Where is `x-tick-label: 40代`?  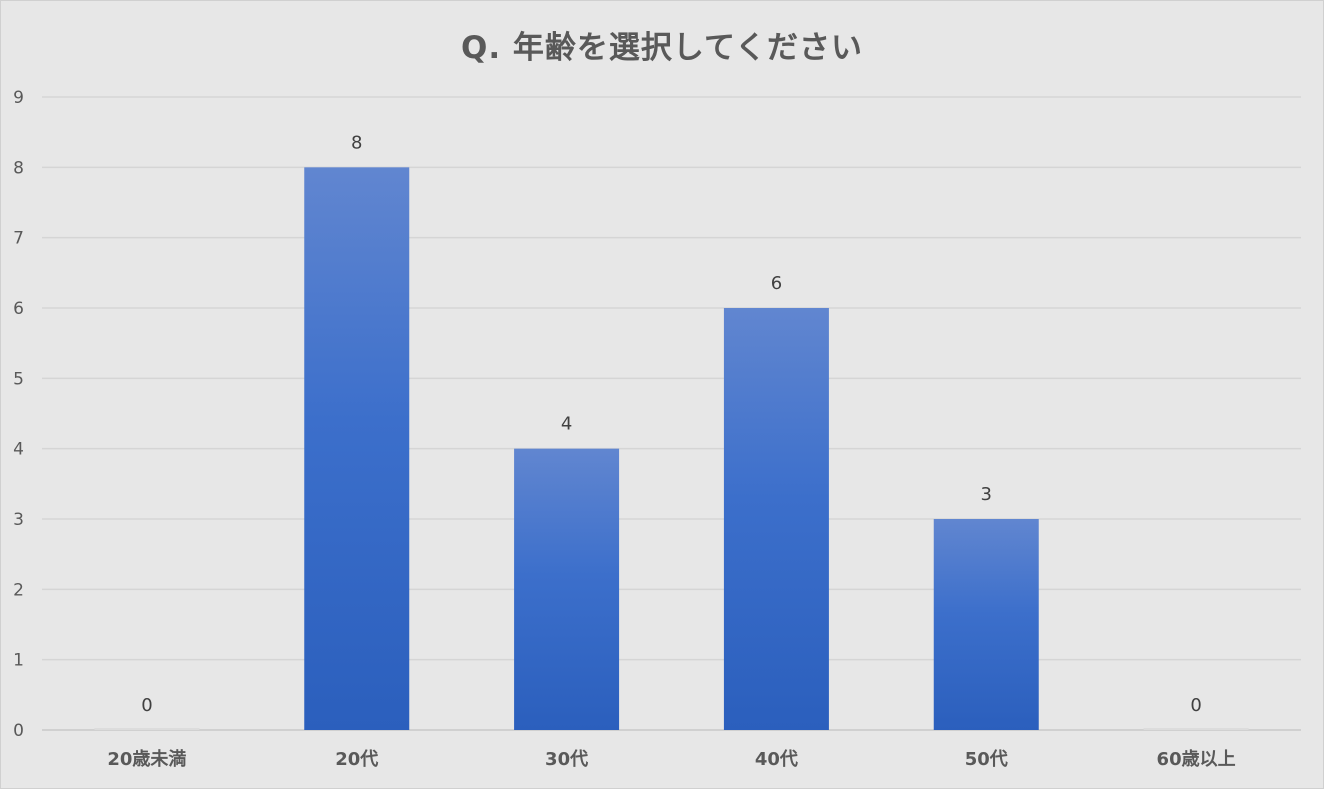 x-tick-label: 40代 is located at coordinates (776, 759).